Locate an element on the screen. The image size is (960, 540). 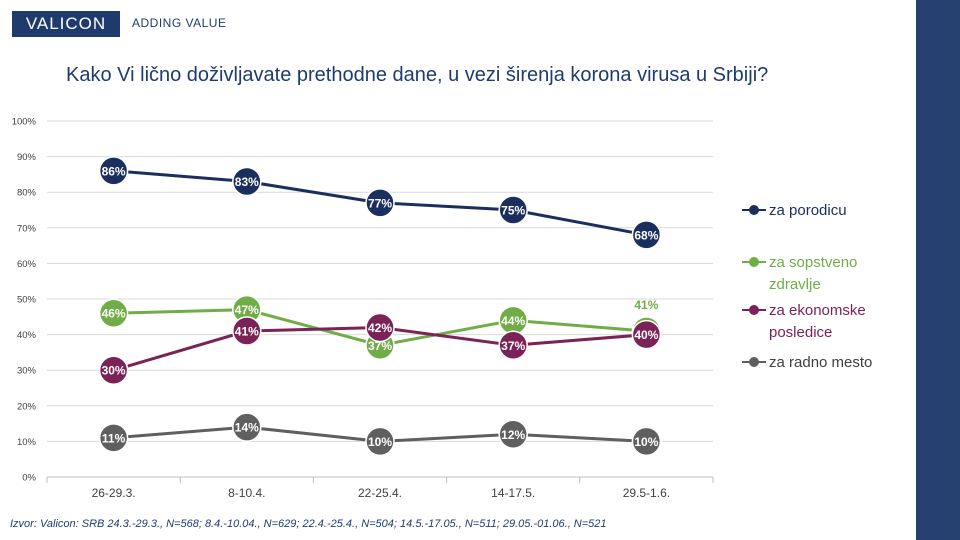
data-label: 77% is located at coordinates (380, 203).